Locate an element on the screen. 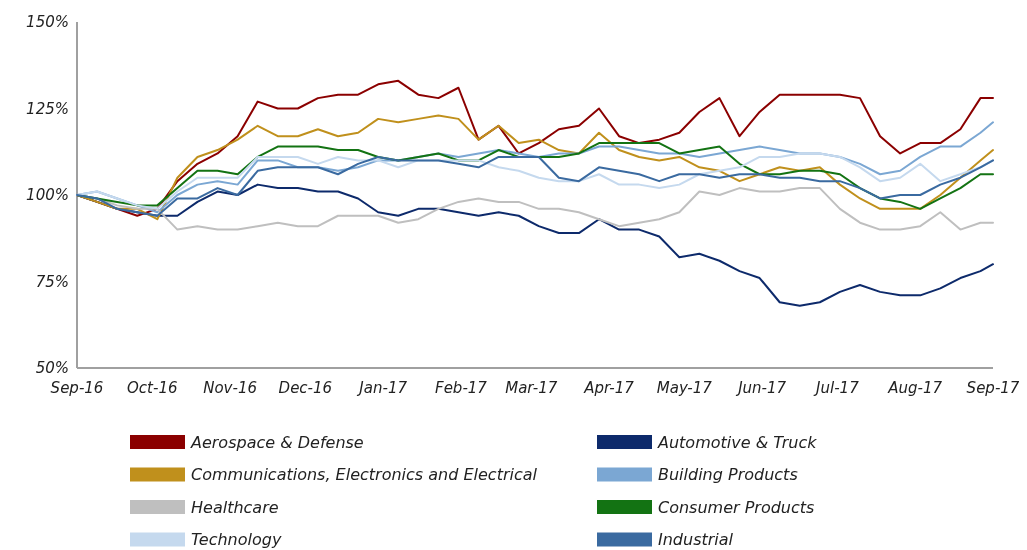 The height and width of the screenshot is (550, 1027). y-tick-label: 75% is located at coordinates (52, 281).